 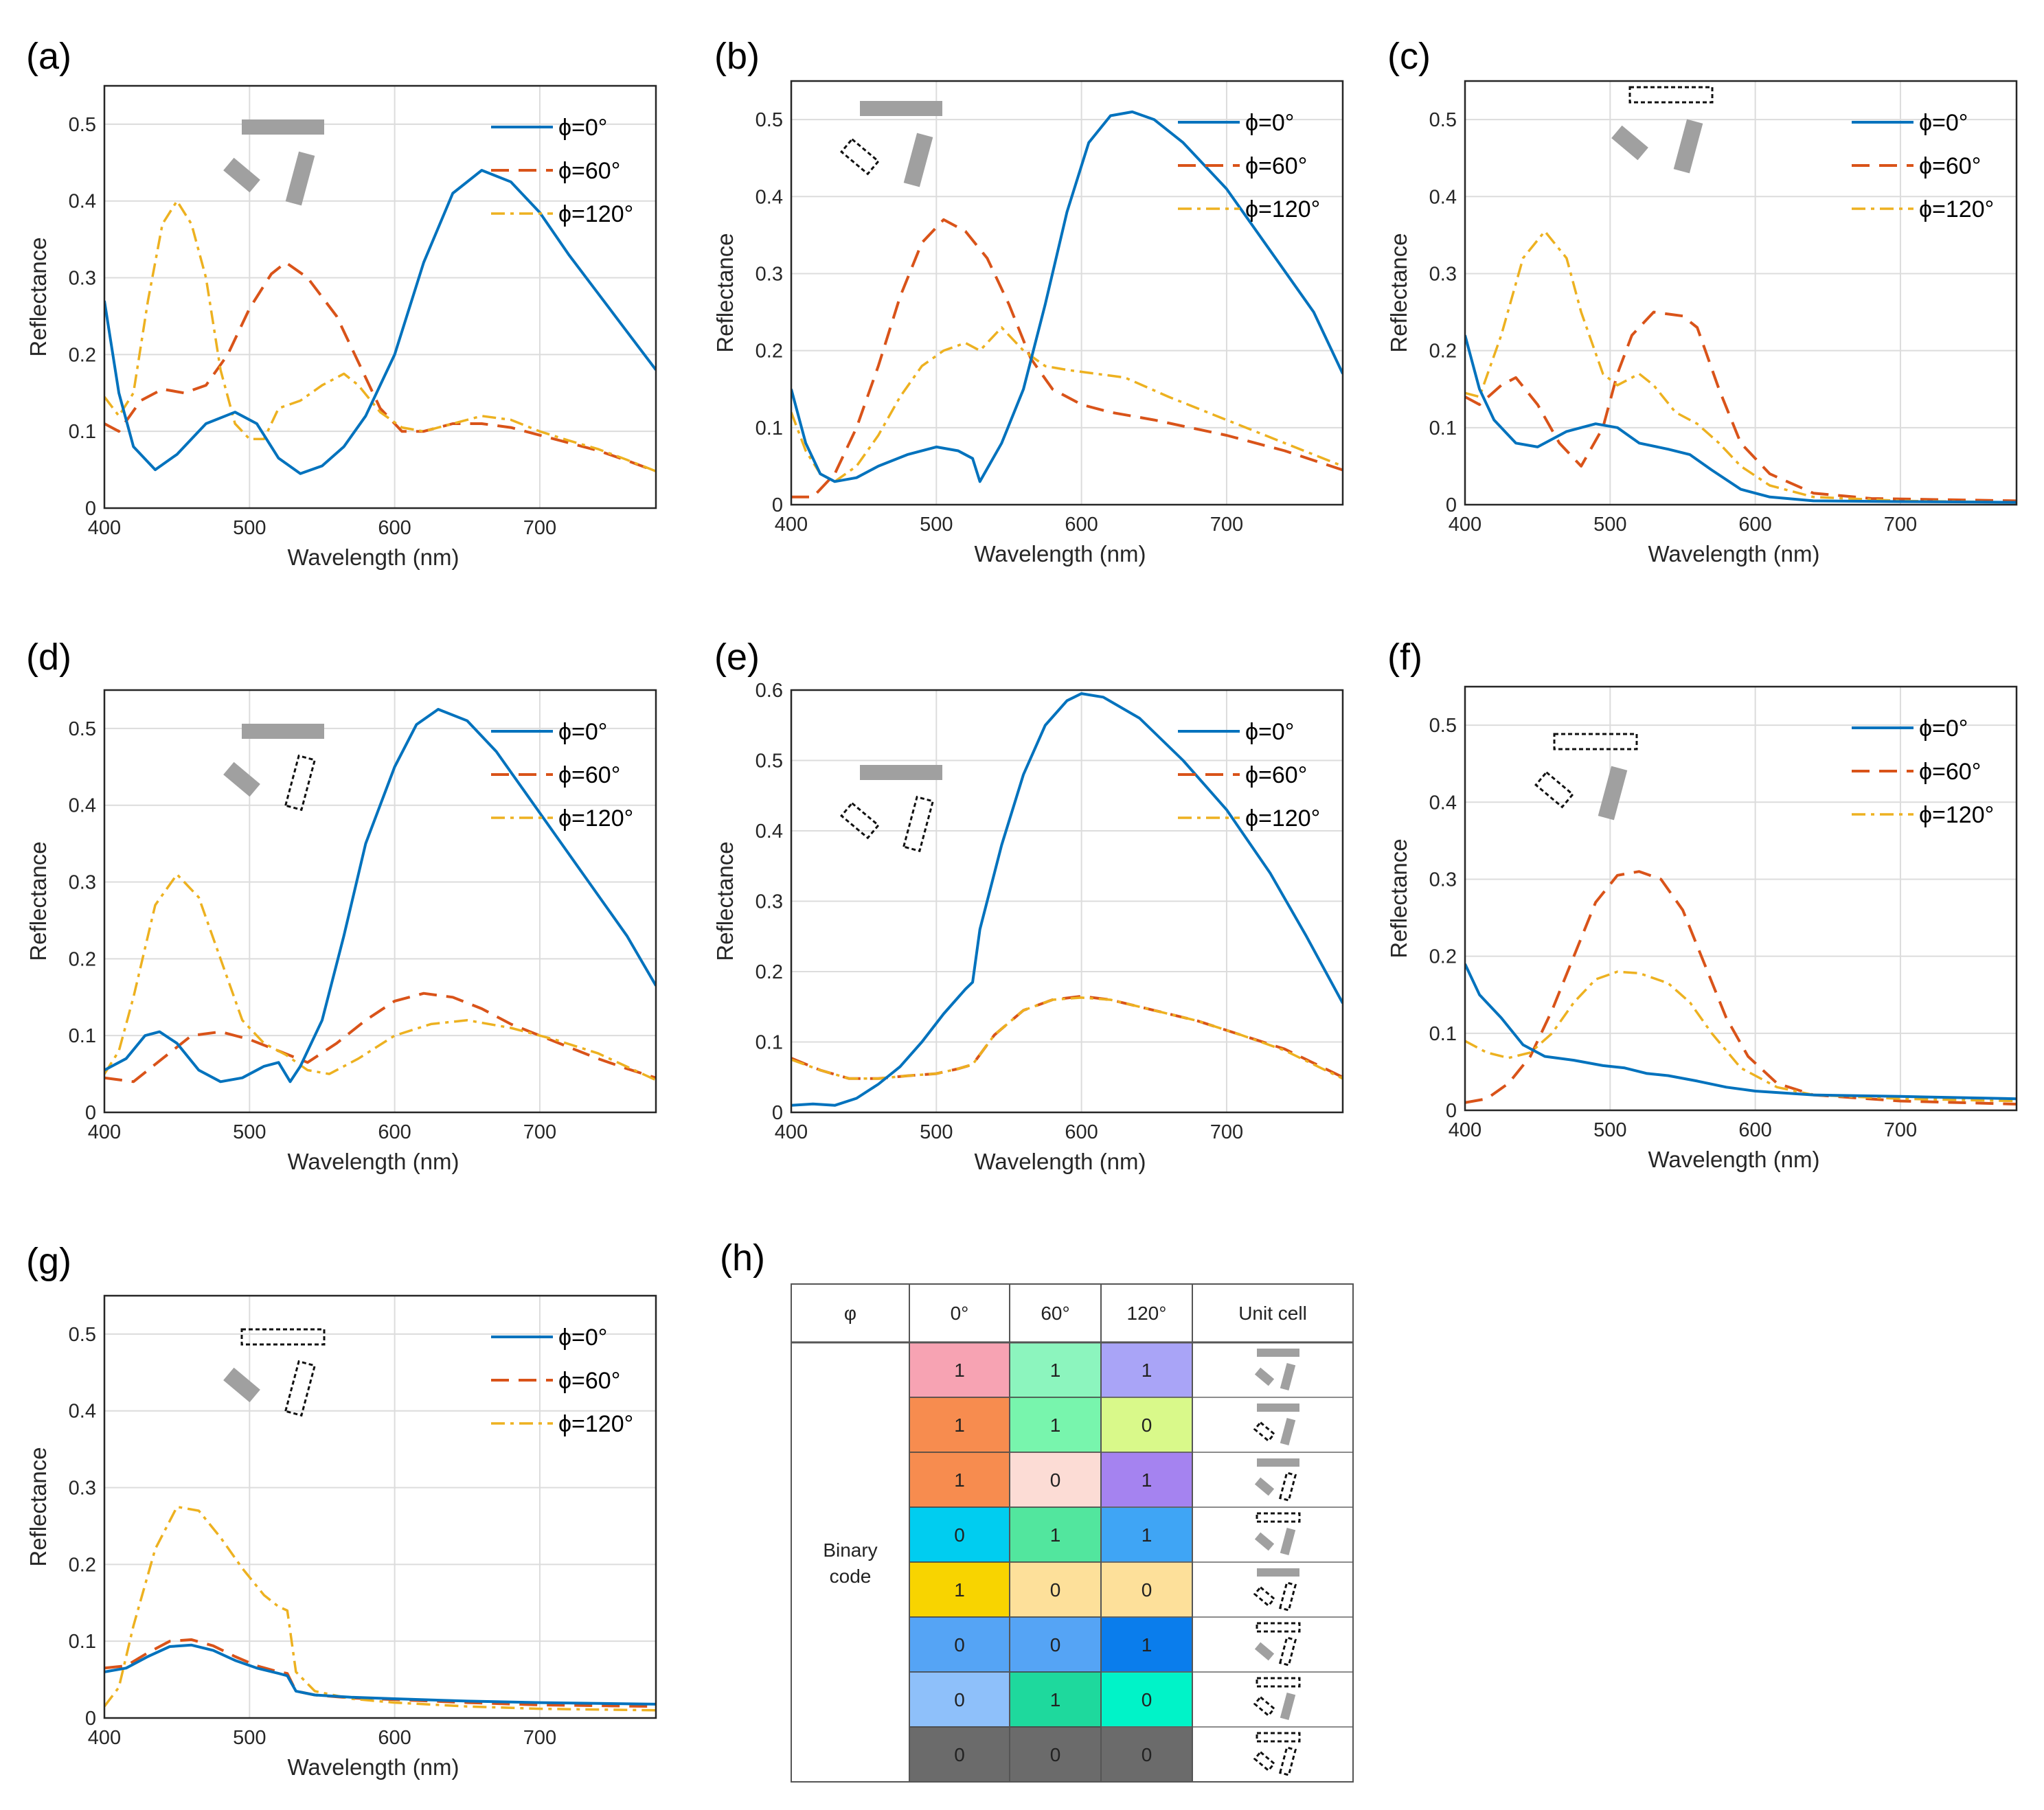 I want to click on panel-label: (e), so click(x=737, y=657).